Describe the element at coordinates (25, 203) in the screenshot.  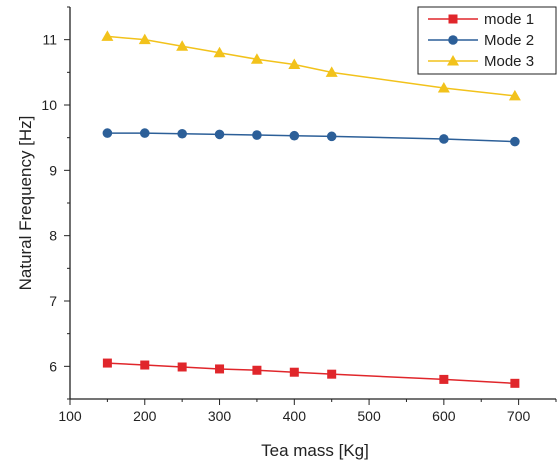
I see `y-axis-label: Natural Frequency [Hz]` at that location.